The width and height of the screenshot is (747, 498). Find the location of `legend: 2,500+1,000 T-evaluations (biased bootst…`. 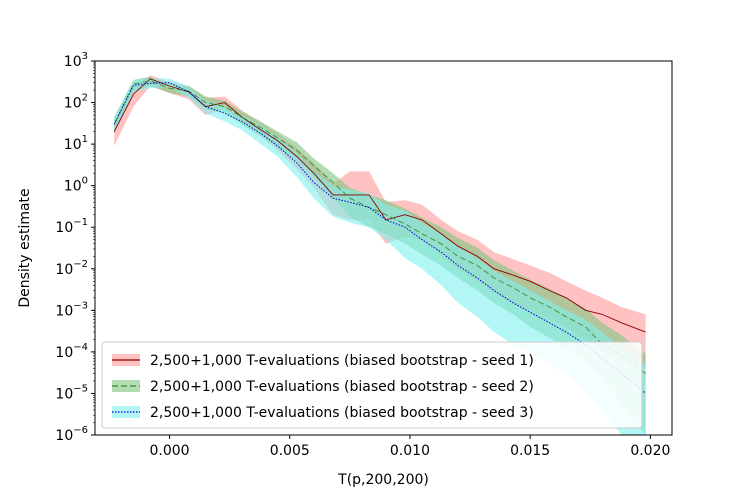

legend: 2,500+1,000 T-evaluations (biased bootst… is located at coordinates (372, 385).